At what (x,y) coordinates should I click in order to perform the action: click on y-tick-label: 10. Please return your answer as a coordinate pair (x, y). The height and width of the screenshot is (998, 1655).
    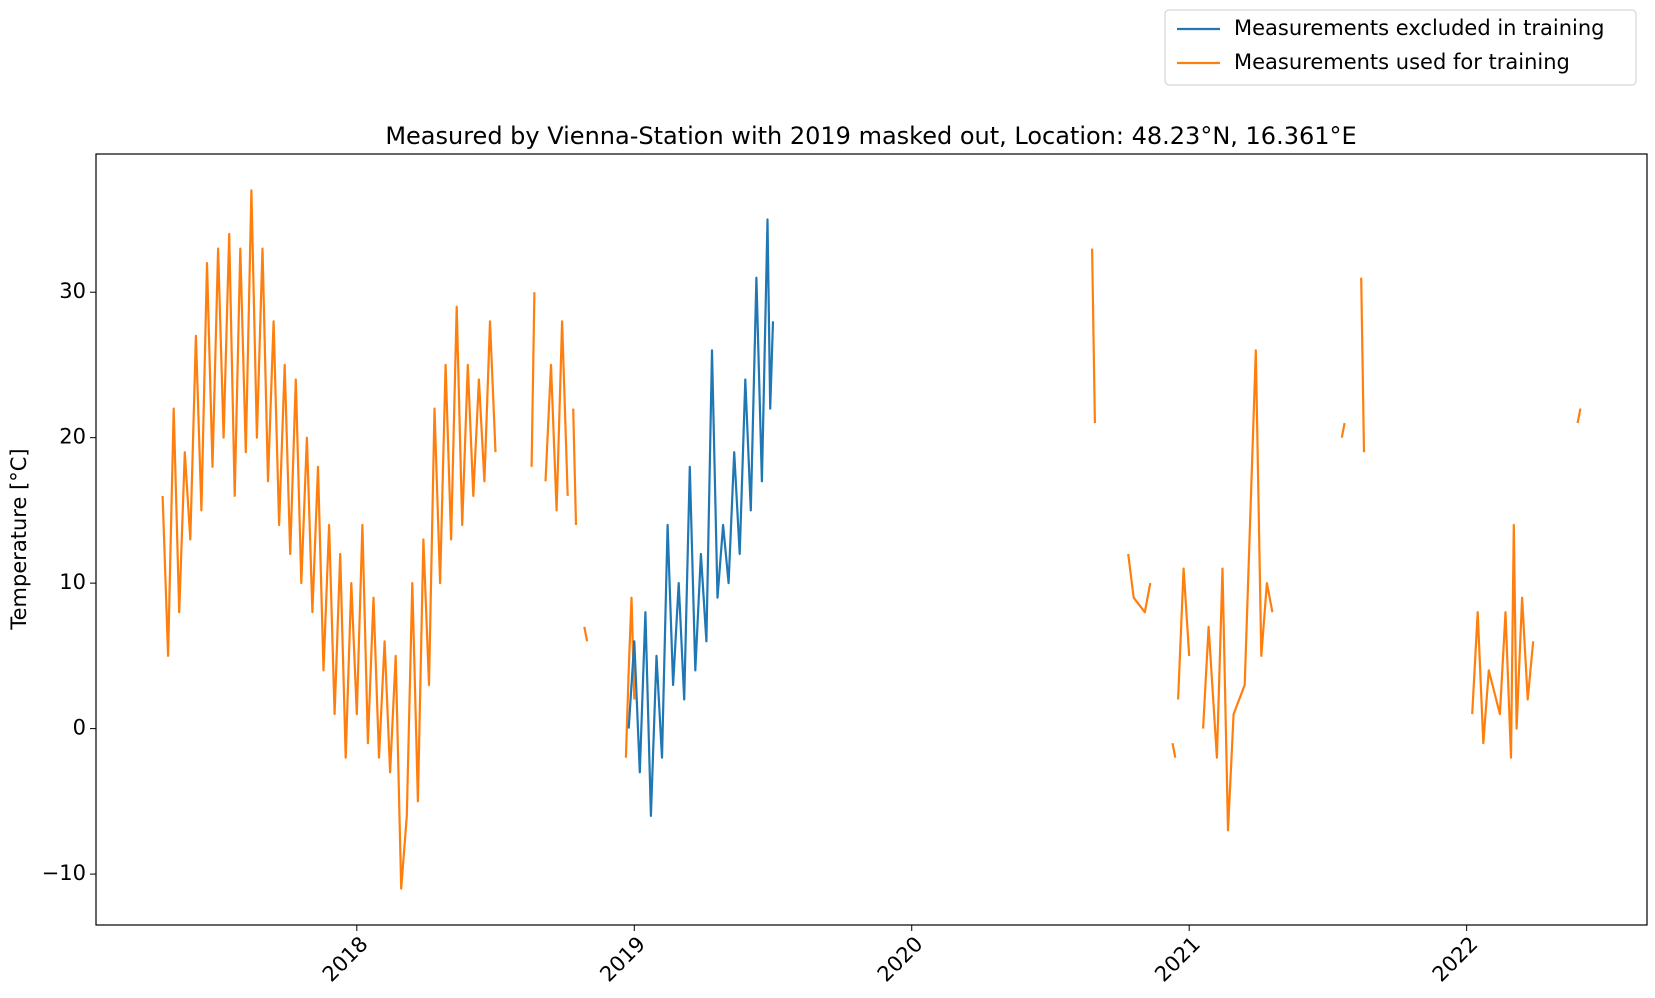
    Looking at the image, I should click on (72, 582).